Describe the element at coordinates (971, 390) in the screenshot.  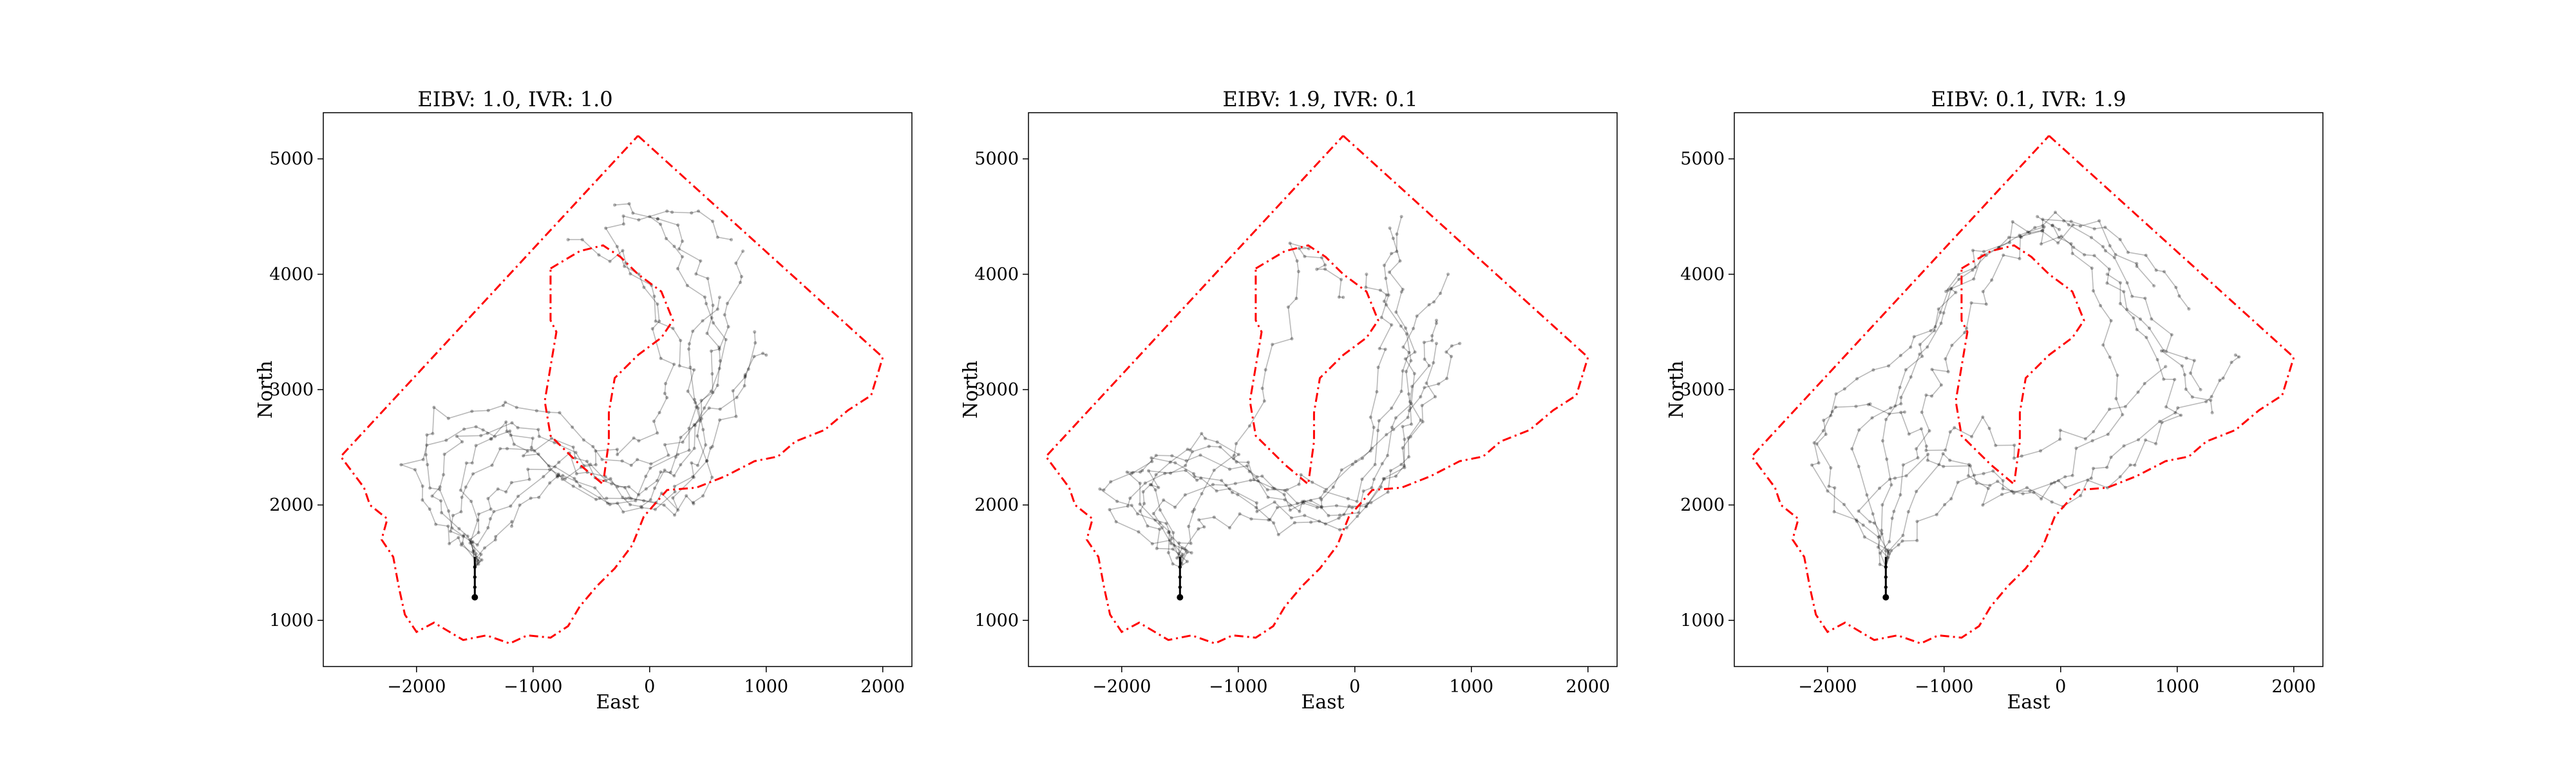
I see `y-axis-label-2: North` at that location.